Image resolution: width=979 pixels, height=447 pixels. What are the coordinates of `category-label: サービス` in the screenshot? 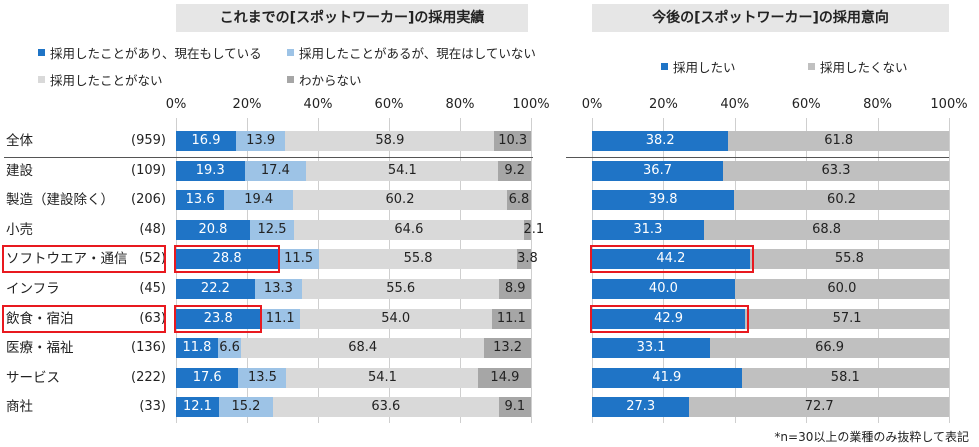 It's located at (33, 377).